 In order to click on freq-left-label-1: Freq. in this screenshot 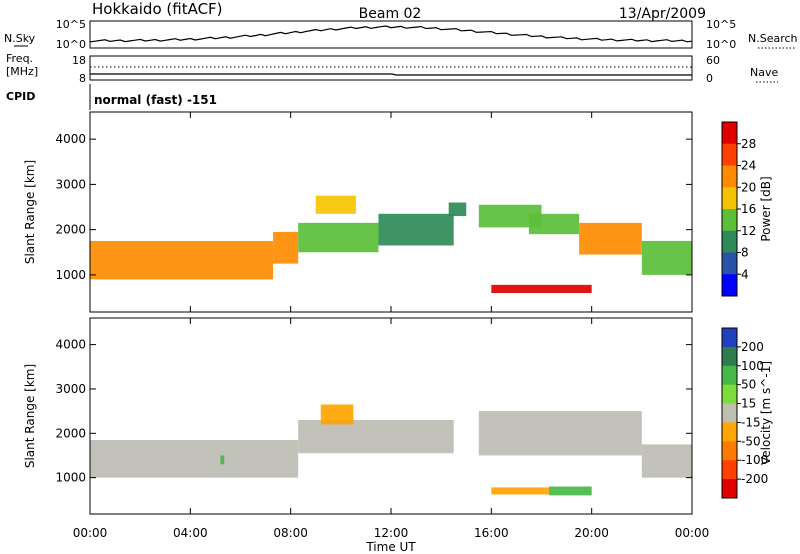, I will do `click(19, 58)`.